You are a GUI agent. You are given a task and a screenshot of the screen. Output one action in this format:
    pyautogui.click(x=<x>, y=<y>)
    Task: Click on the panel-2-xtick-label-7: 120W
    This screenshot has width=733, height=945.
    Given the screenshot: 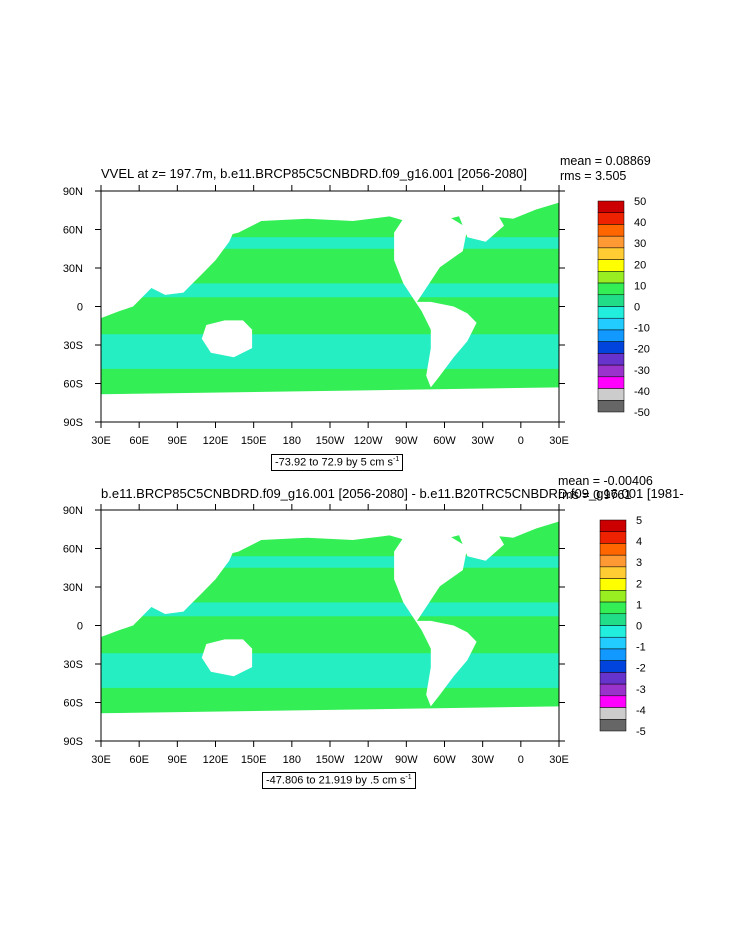 What is the action you would take?
    pyautogui.click(x=368, y=760)
    